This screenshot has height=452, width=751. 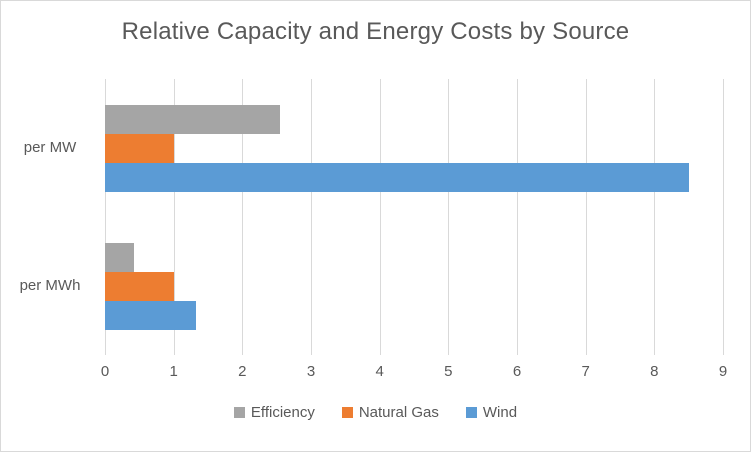 What do you see at coordinates (311, 371) in the screenshot?
I see `x-axis-tick-label: 3` at bounding box center [311, 371].